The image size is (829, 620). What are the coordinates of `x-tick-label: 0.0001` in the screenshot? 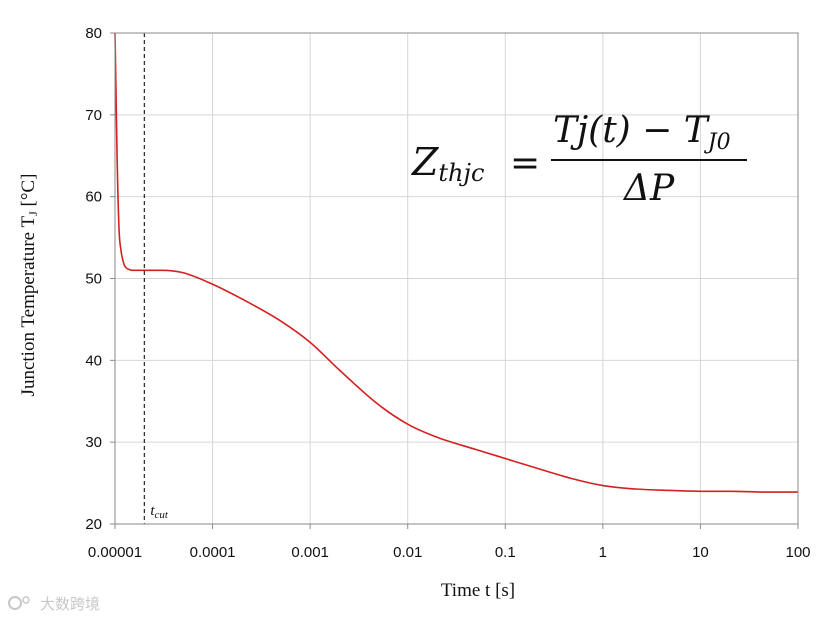 It's located at (213, 552).